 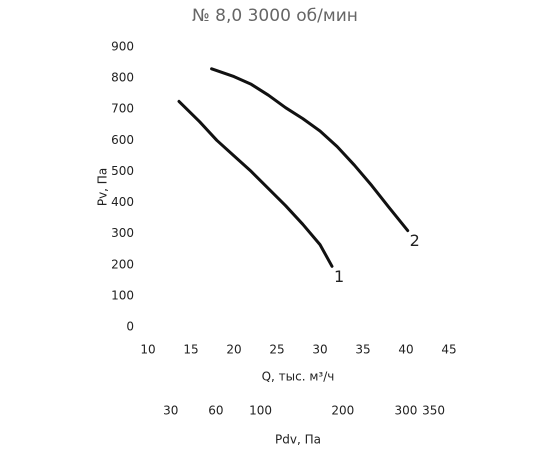 I want to click on x-tick-label: 15, so click(x=190, y=350).